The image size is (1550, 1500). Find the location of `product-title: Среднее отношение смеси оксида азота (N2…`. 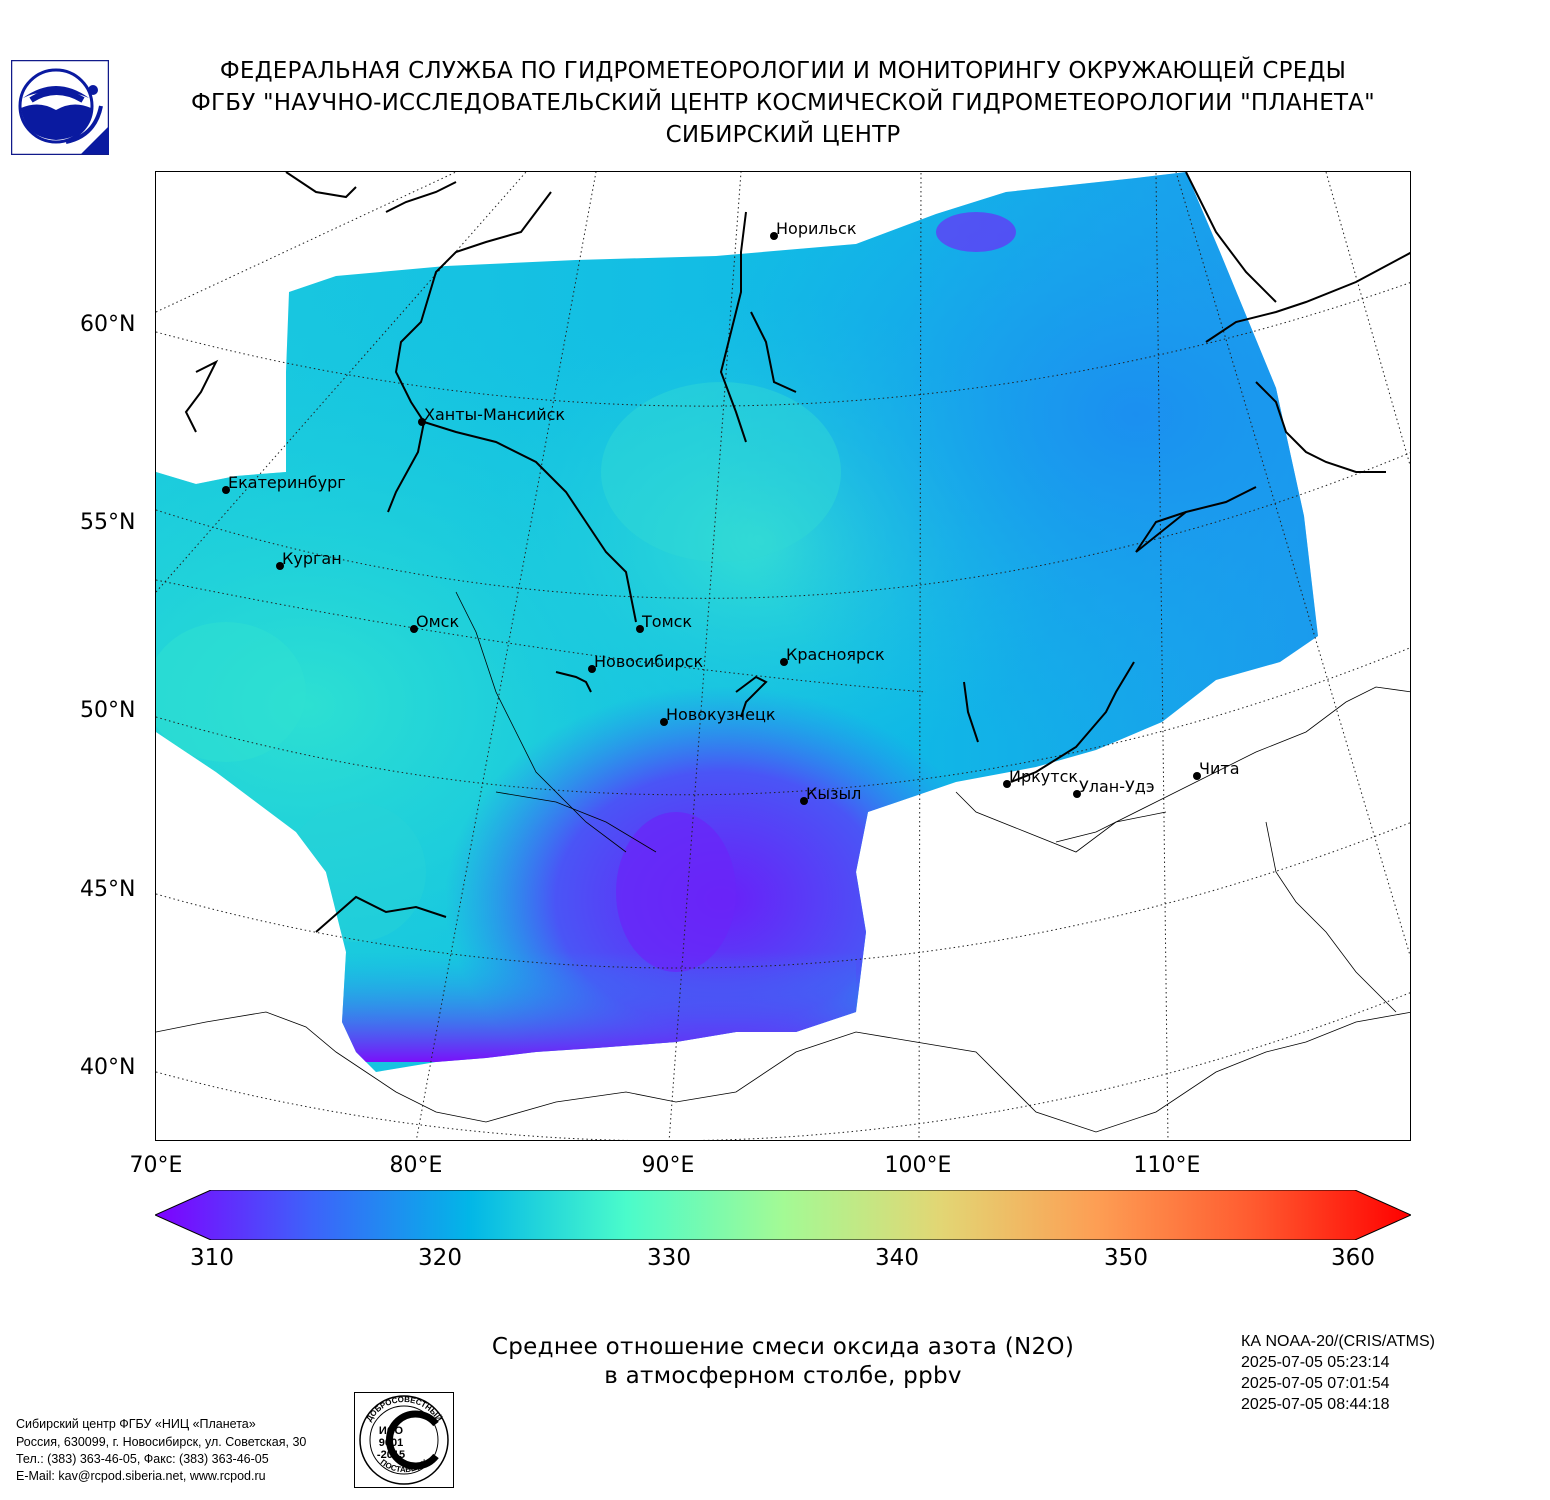

product-title: Среднее отношение смеси оксида азота (N2… is located at coordinates (783, 1347).